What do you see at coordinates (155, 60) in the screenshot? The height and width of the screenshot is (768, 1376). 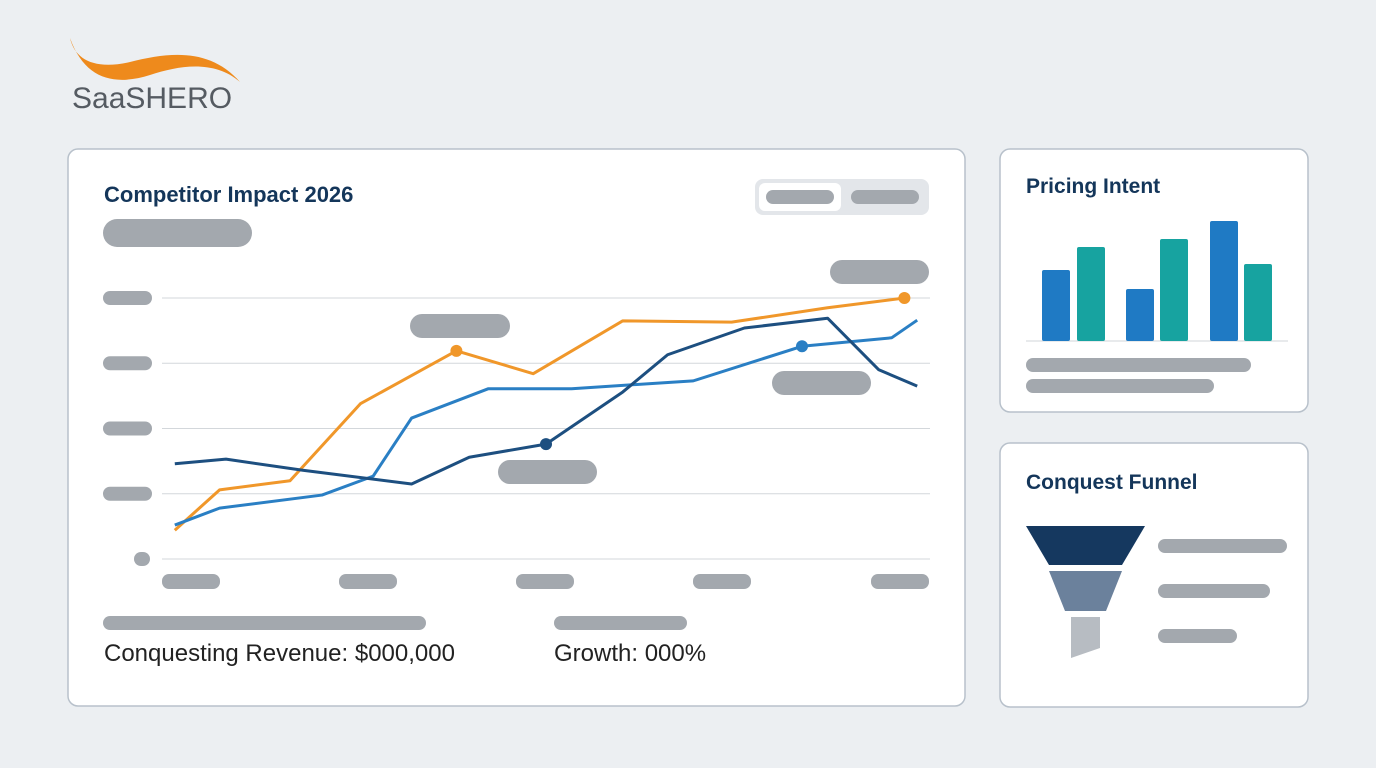 I see `logo-swoosh` at bounding box center [155, 60].